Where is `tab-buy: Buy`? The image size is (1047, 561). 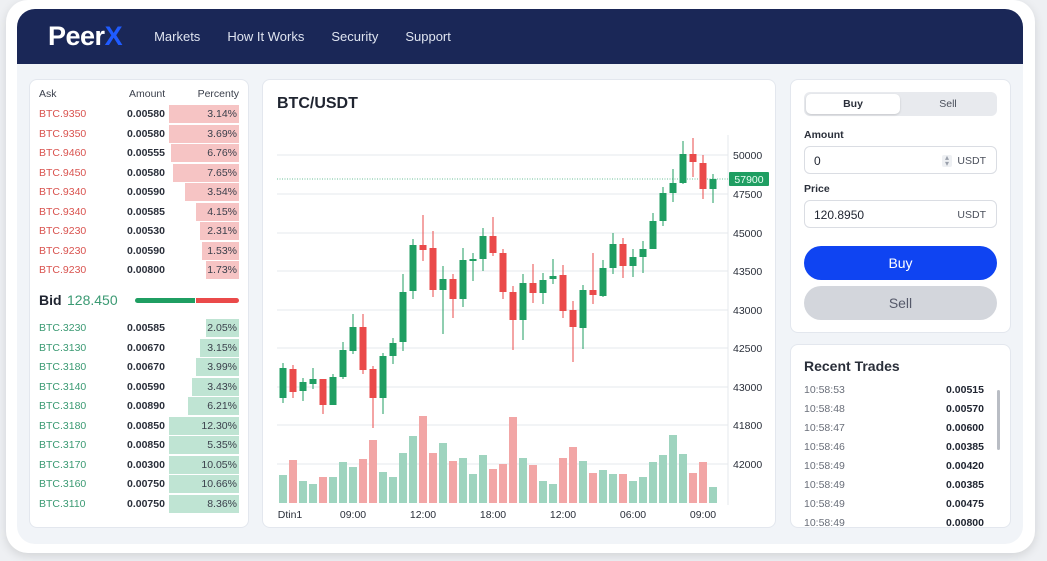
tab-buy: Buy is located at coordinates (853, 104).